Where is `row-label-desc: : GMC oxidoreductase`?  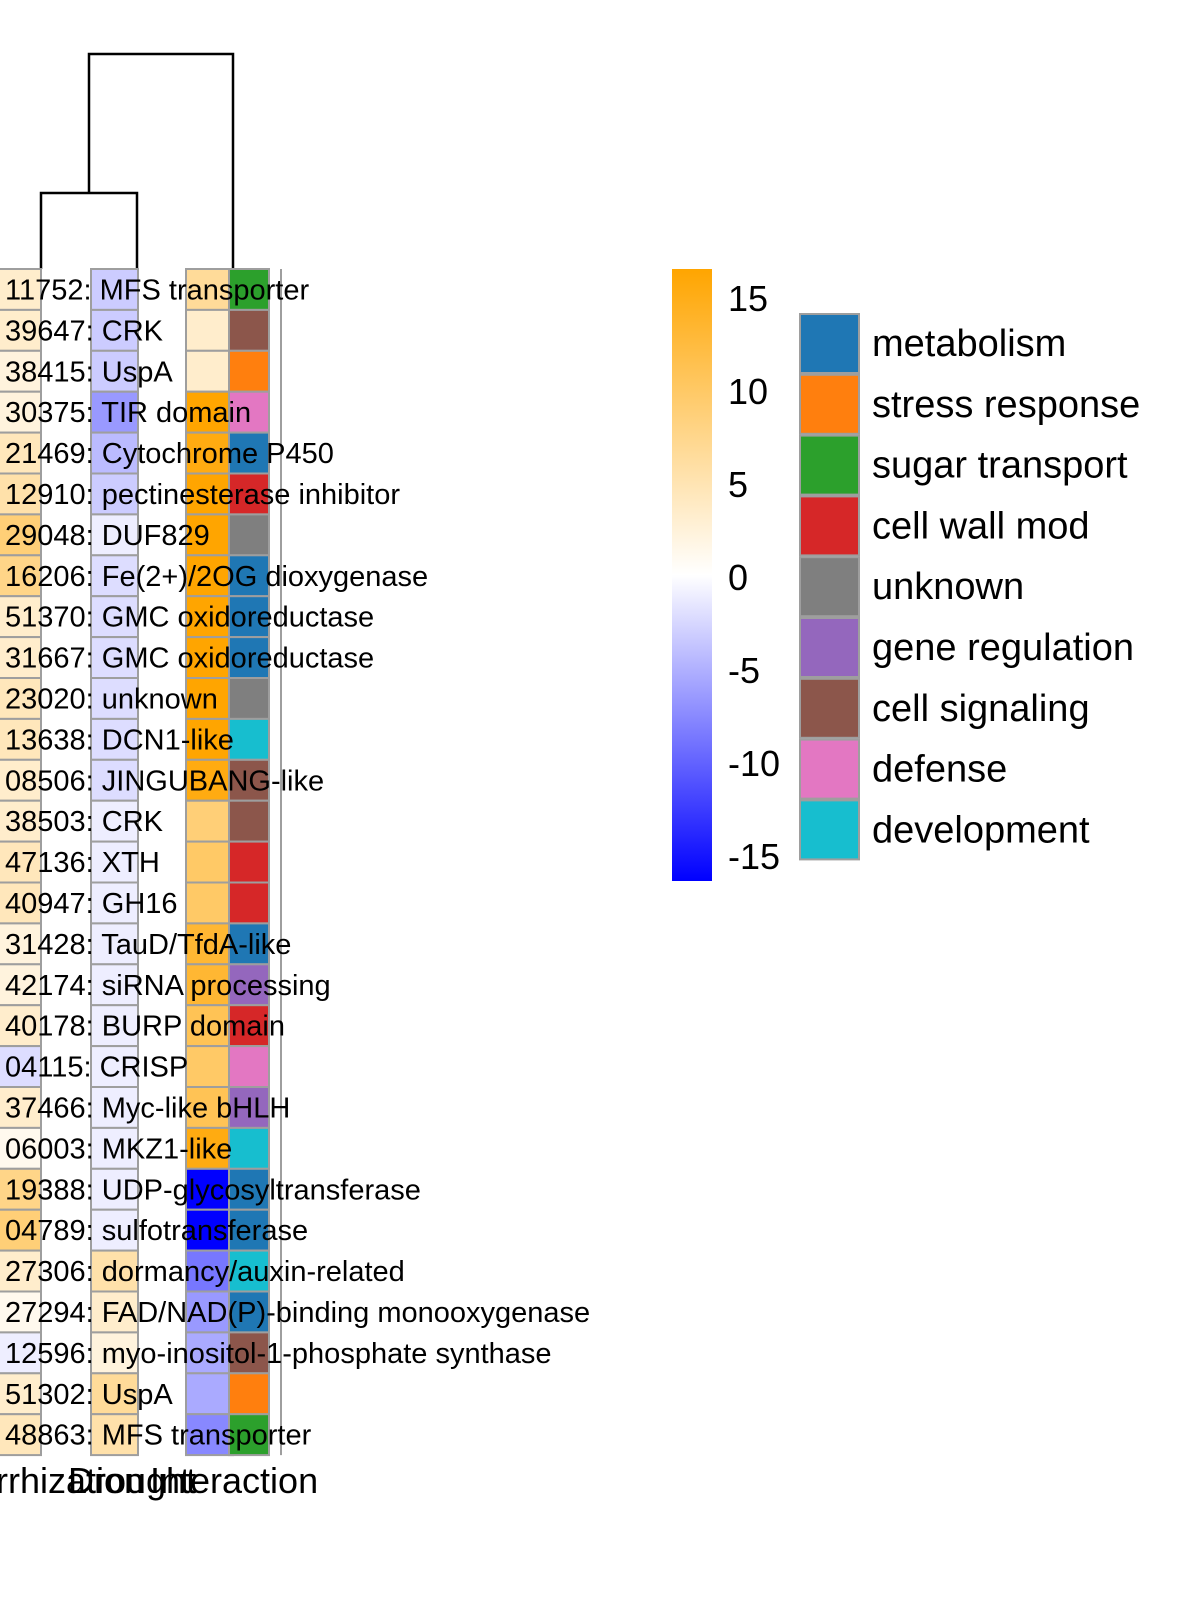
row-label-desc: : GMC oxidoreductase is located at coordinates (230, 618).